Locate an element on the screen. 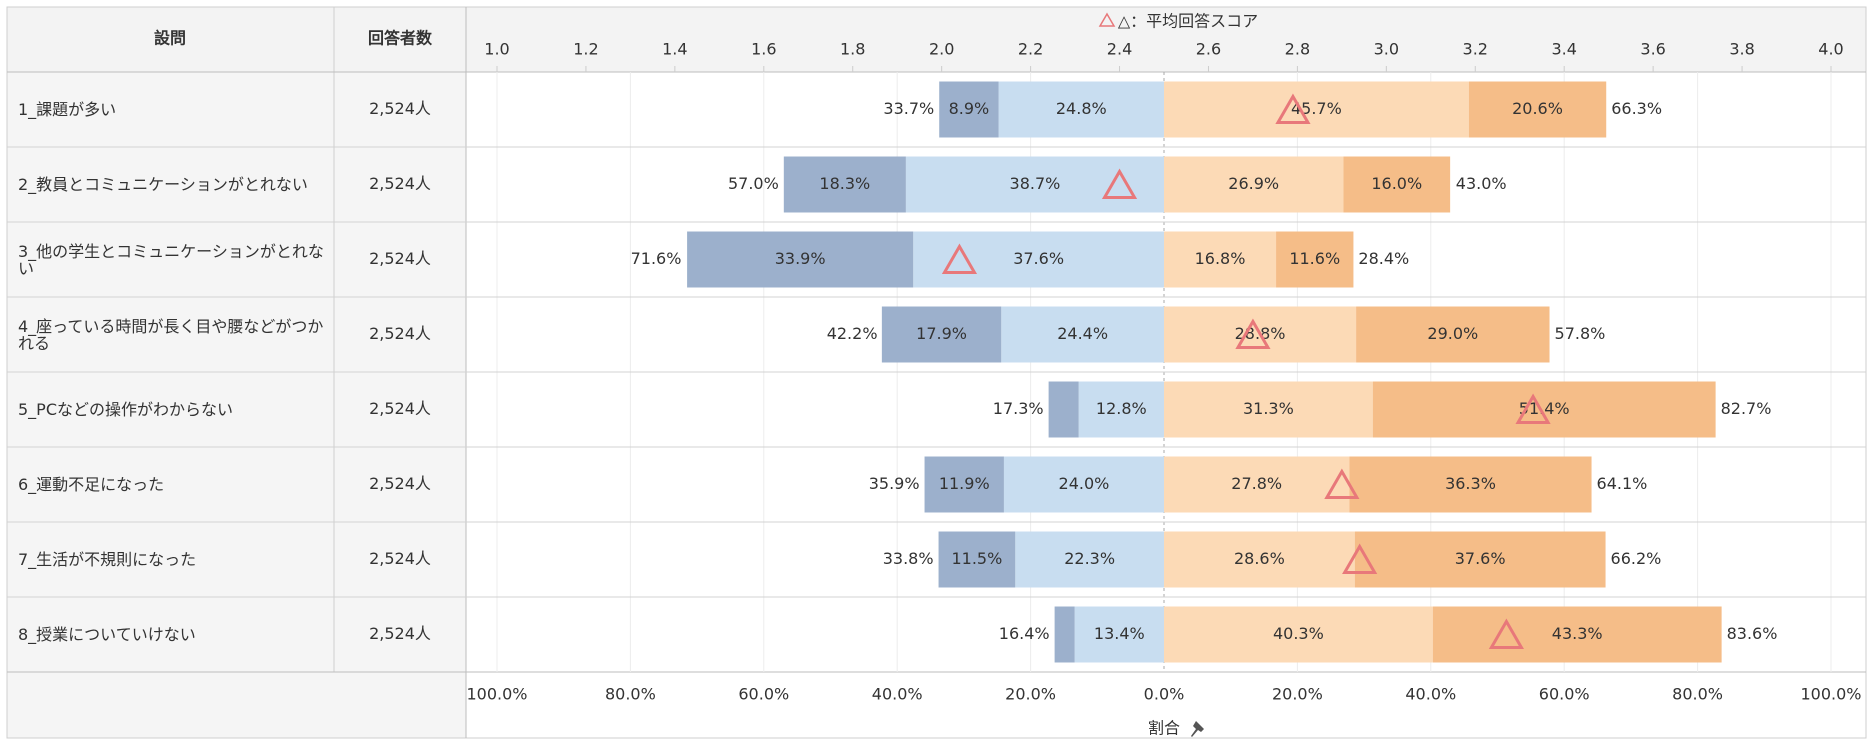 The image size is (1873, 739). bar-value-label: 17.9% is located at coordinates (941, 333).